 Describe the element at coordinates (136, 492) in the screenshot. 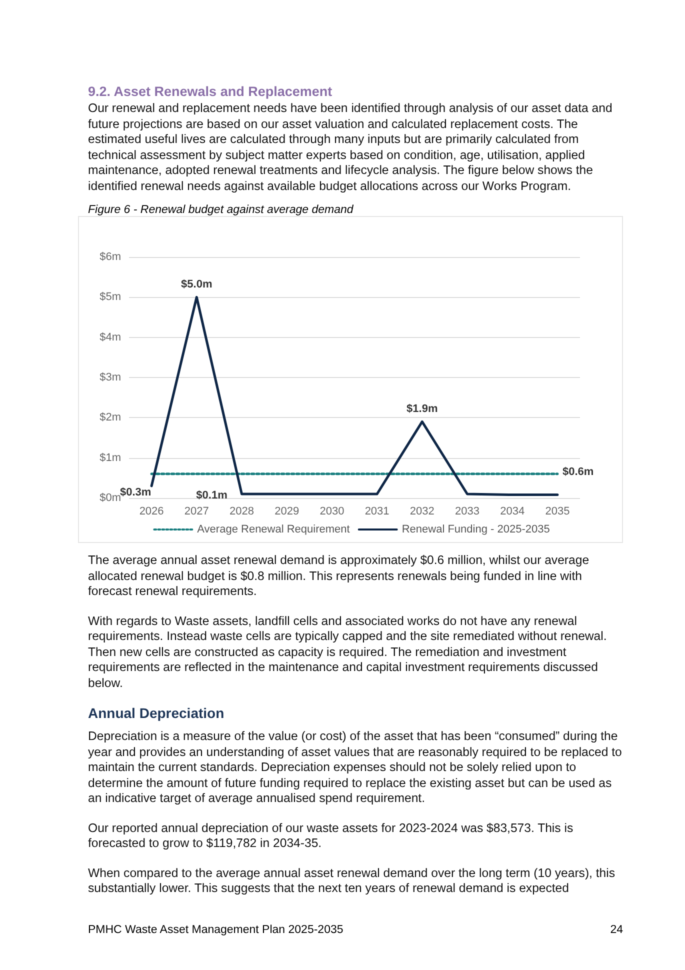

I see `data-label: $0.3m` at that location.